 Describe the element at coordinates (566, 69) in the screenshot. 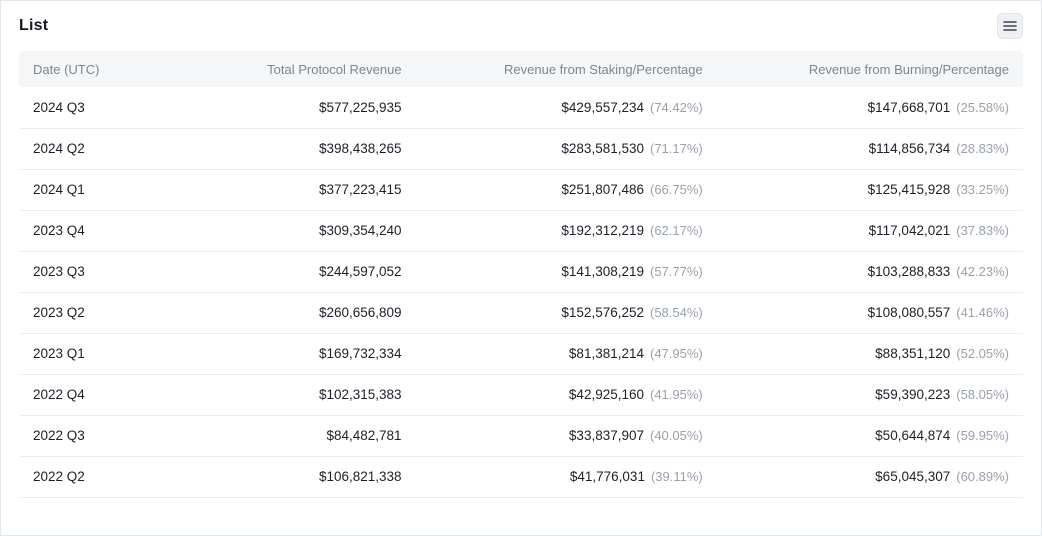

I see `column-header-staking: Revenue from Staking/Percentage` at that location.